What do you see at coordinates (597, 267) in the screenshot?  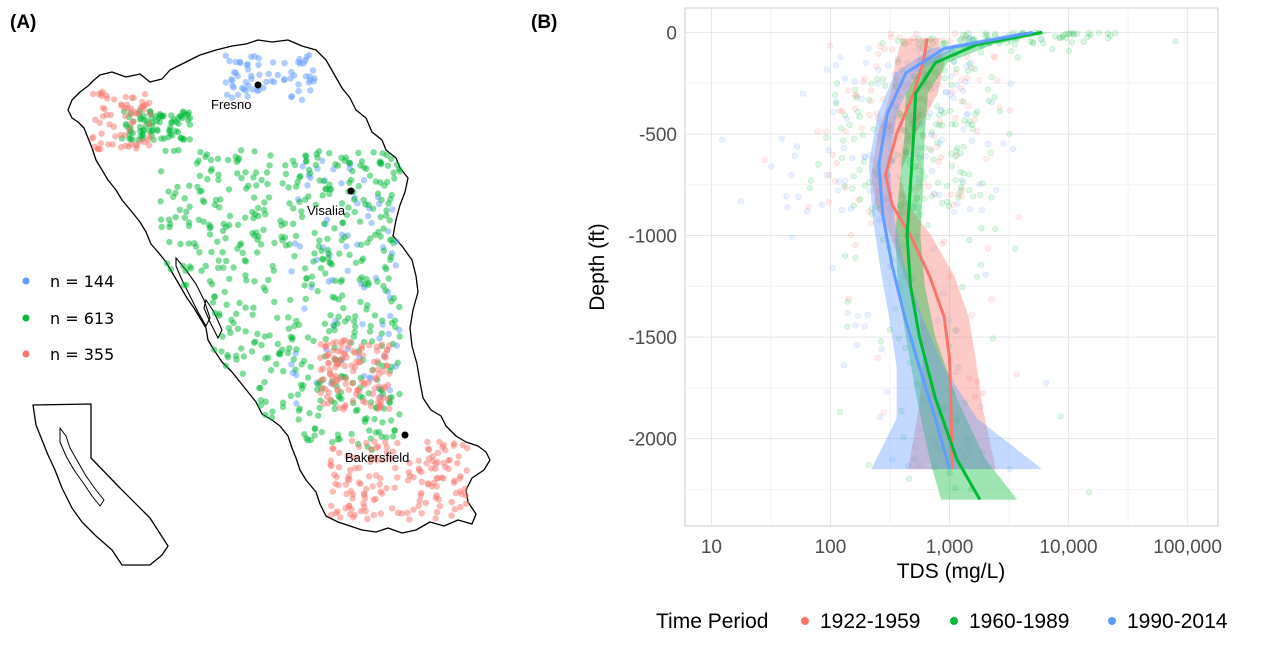 I see `y-axis-title: Depth (ft)` at bounding box center [597, 267].